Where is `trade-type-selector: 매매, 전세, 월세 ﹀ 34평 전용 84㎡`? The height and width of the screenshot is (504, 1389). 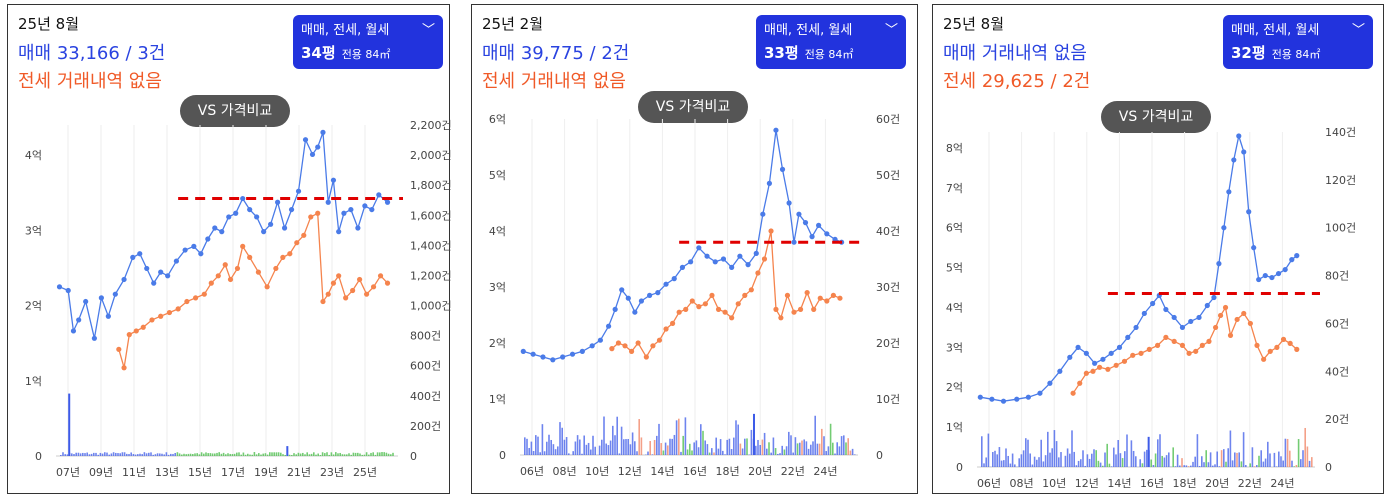
trade-type-selector: 매매, 전세, 월세 ﹀ 34평 전용 84㎡ is located at coordinates (368, 42).